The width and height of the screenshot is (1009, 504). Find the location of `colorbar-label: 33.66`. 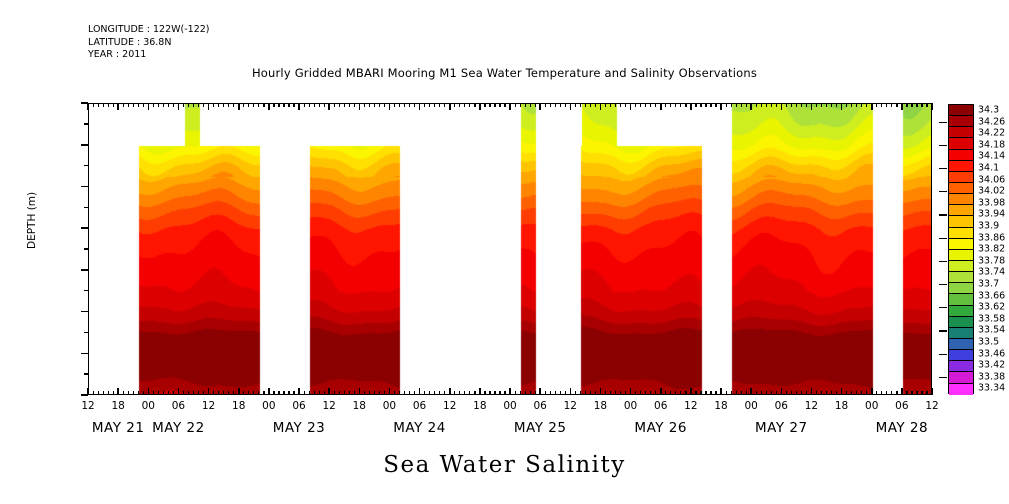

colorbar-label: 33.66 is located at coordinates (992, 296).